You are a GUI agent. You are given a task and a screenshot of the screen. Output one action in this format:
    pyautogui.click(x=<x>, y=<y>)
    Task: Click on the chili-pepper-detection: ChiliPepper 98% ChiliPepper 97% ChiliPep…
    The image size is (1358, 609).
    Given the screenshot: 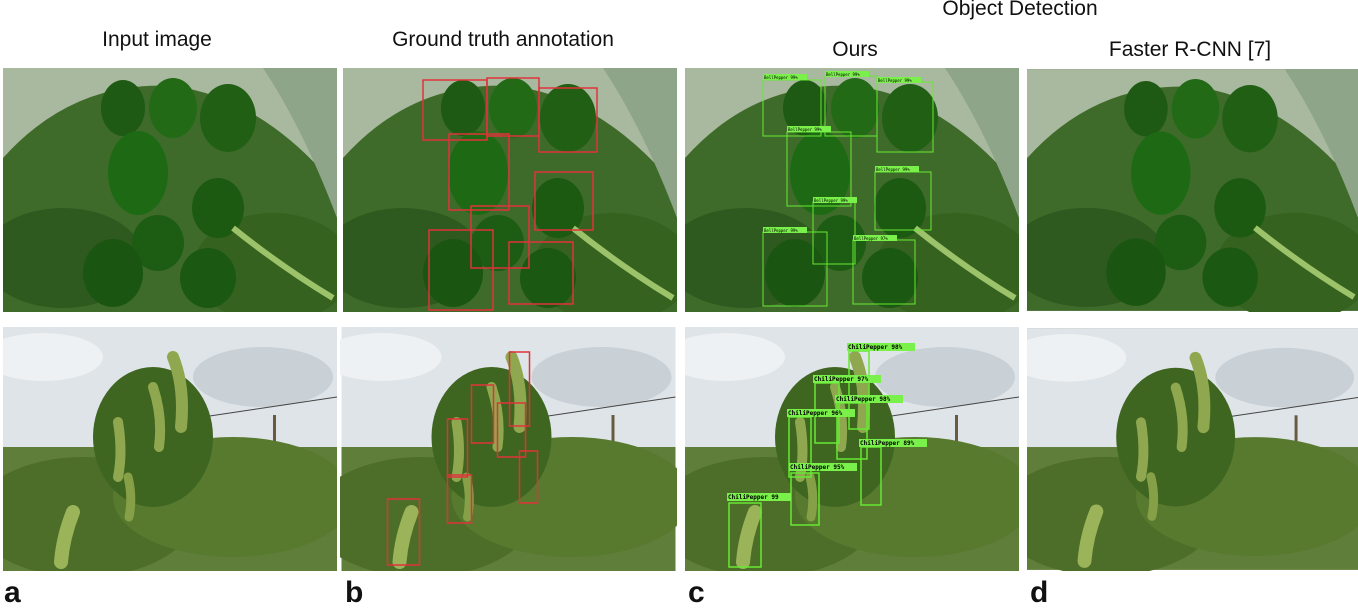 What is the action you would take?
    pyautogui.click(x=852, y=449)
    